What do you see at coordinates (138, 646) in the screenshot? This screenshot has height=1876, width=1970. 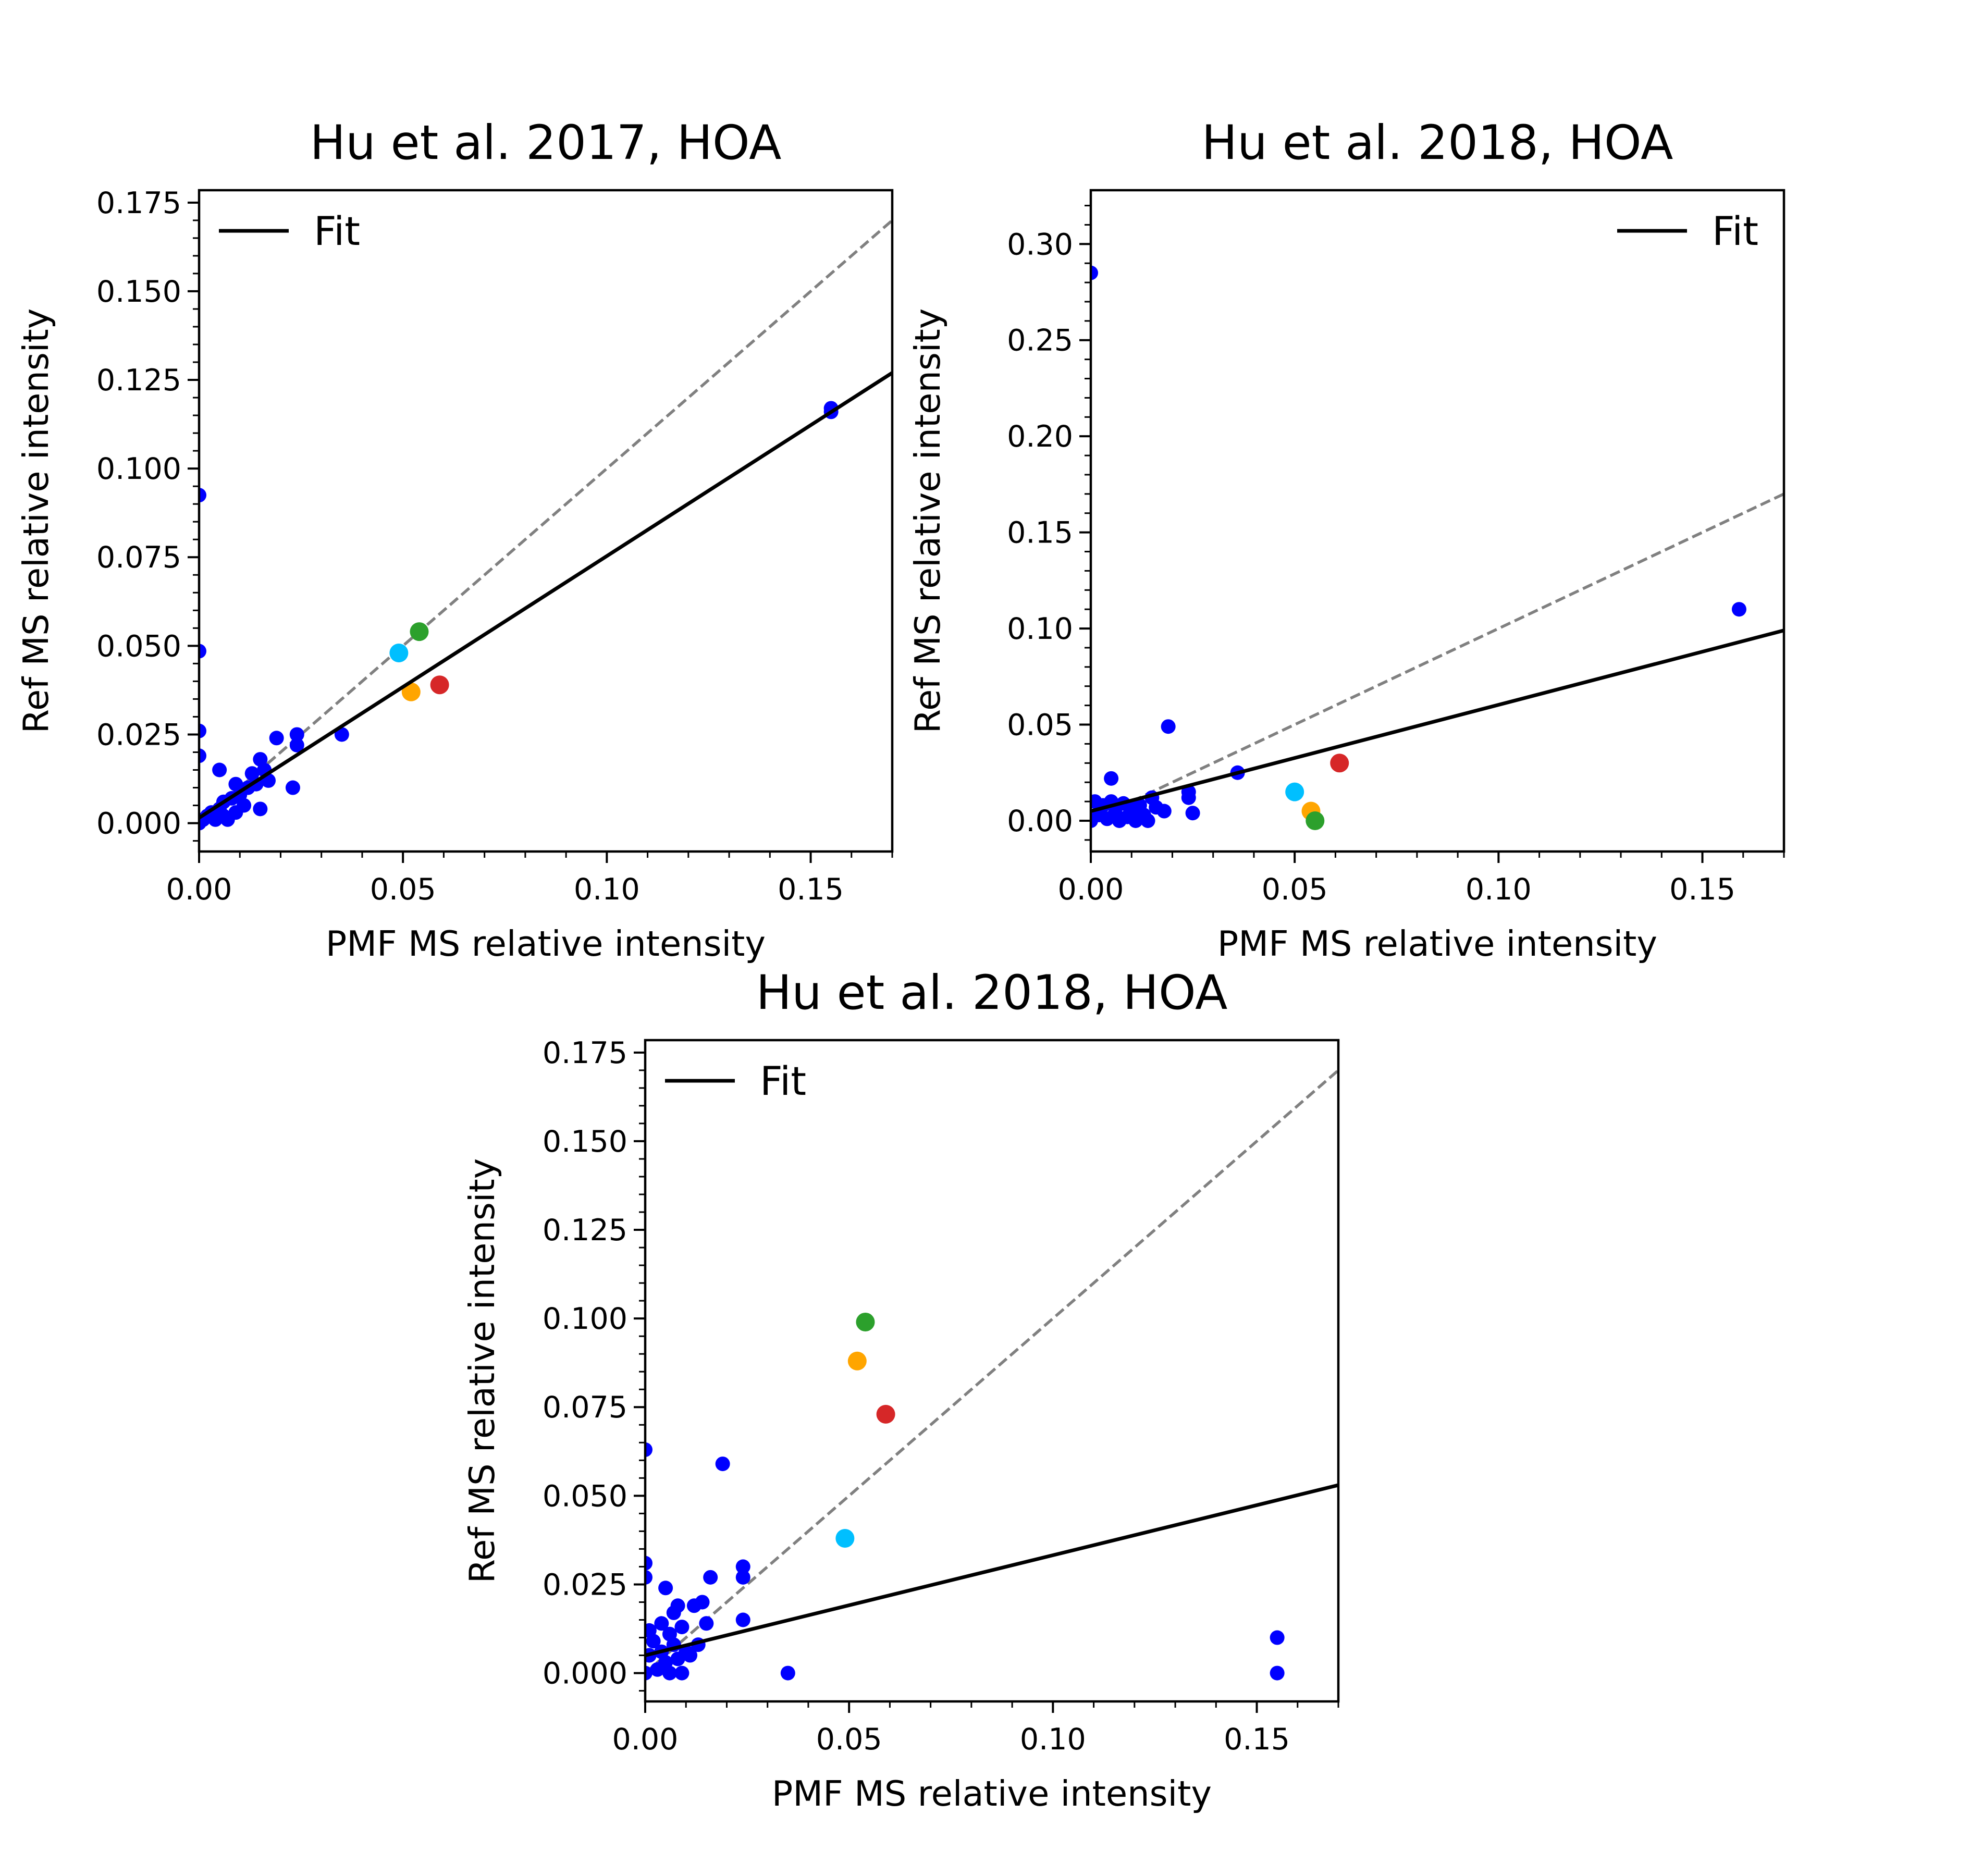 I see `y-tick-label: 0.050` at bounding box center [138, 646].